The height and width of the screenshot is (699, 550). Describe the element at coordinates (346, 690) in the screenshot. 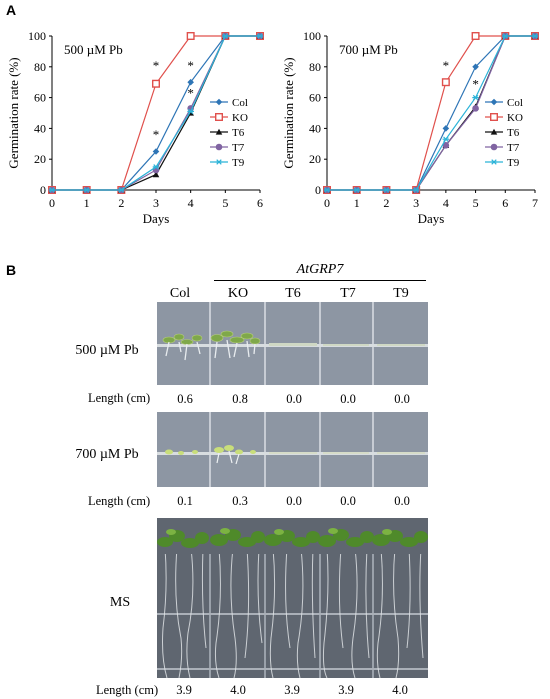

I see `length-value-t7-ms: 3.9` at that location.